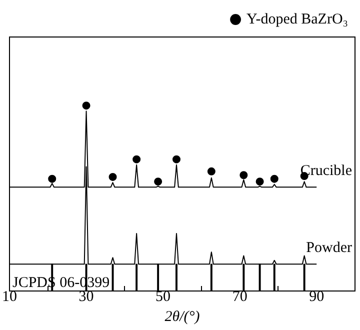  I want to click on x-tick-label: 90, so click(316, 296).